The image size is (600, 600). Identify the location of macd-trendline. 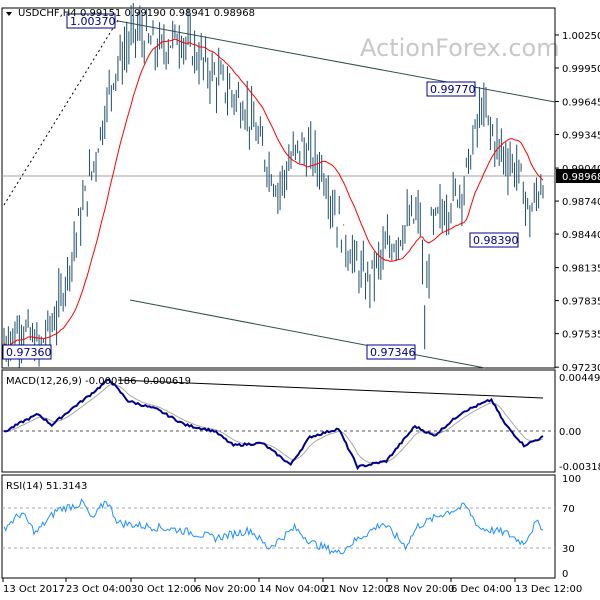
(330, 389).